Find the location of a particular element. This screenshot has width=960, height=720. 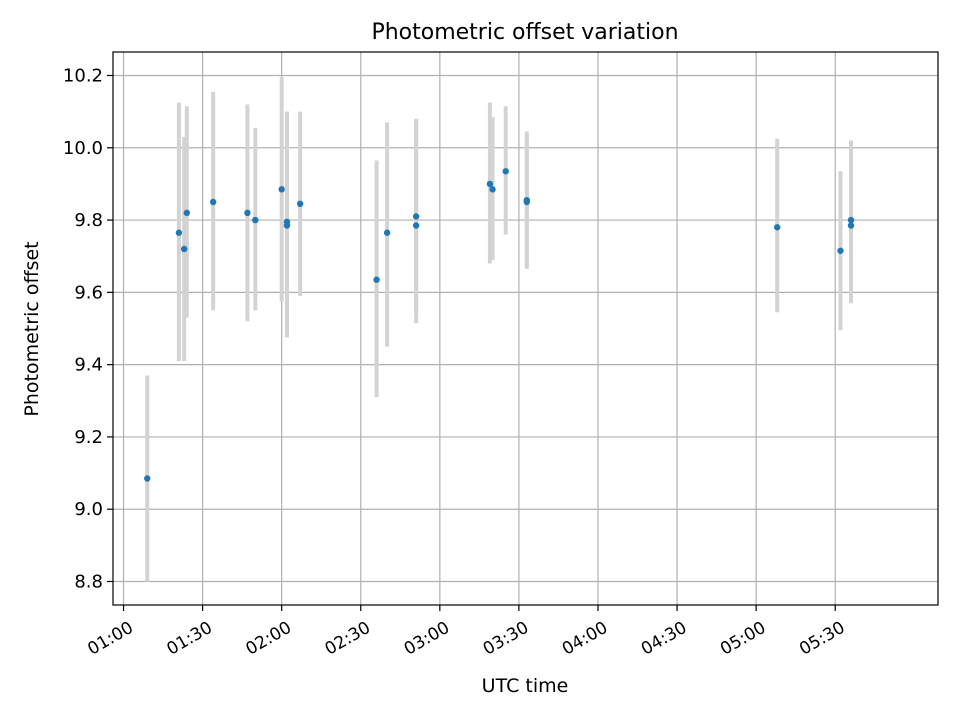

y-tick-label: 9.0 is located at coordinates (88, 509).